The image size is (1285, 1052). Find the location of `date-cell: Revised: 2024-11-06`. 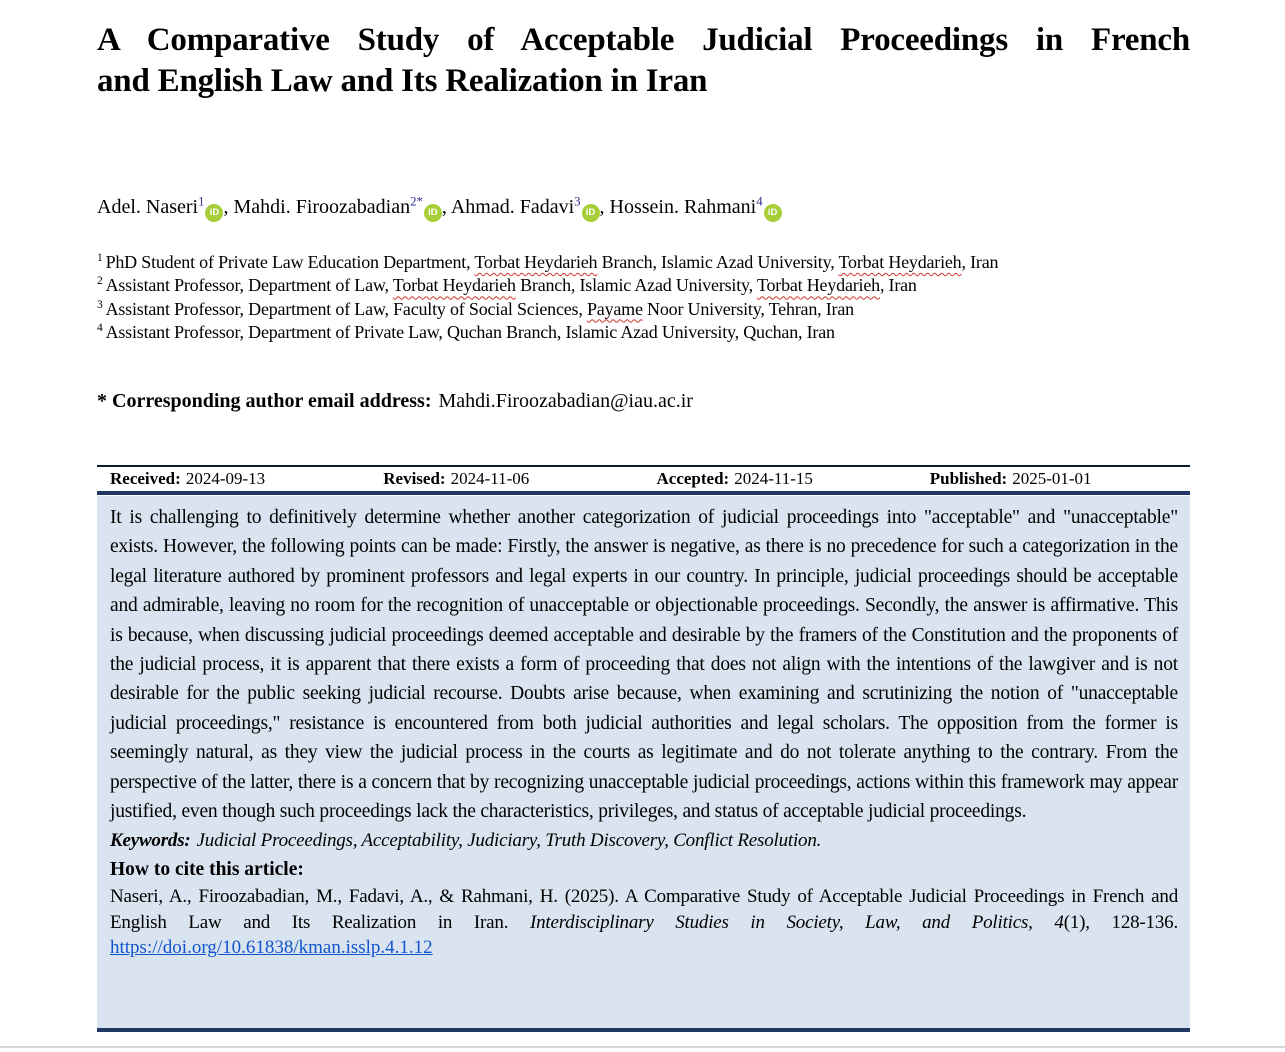

date-cell: Revised: 2024-11-06 is located at coordinates (506, 479).